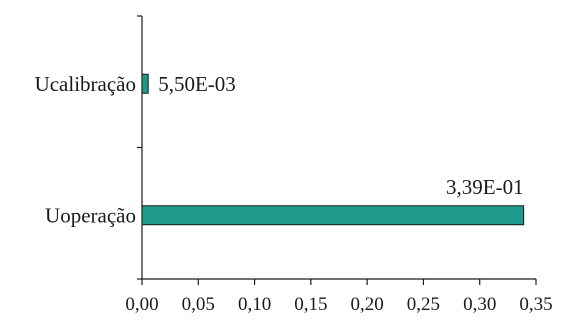  I want to click on x-tick-label: 0,20, so click(367, 304).